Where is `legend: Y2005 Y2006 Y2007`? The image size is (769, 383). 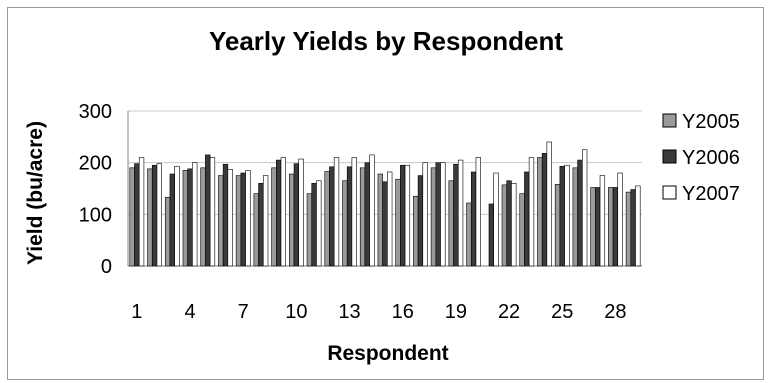
legend: Y2005 Y2006 Y2007 is located at coordinates (701, 158).